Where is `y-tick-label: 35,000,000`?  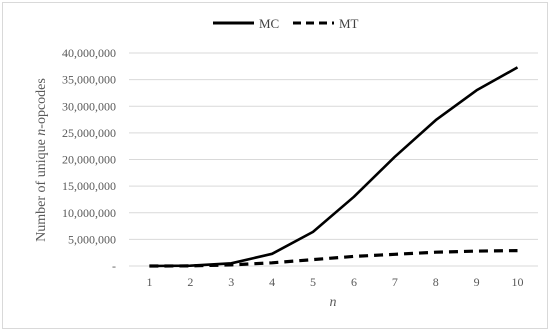 y-tick-label: 35,000,000 is located at coordinates (89, 80).